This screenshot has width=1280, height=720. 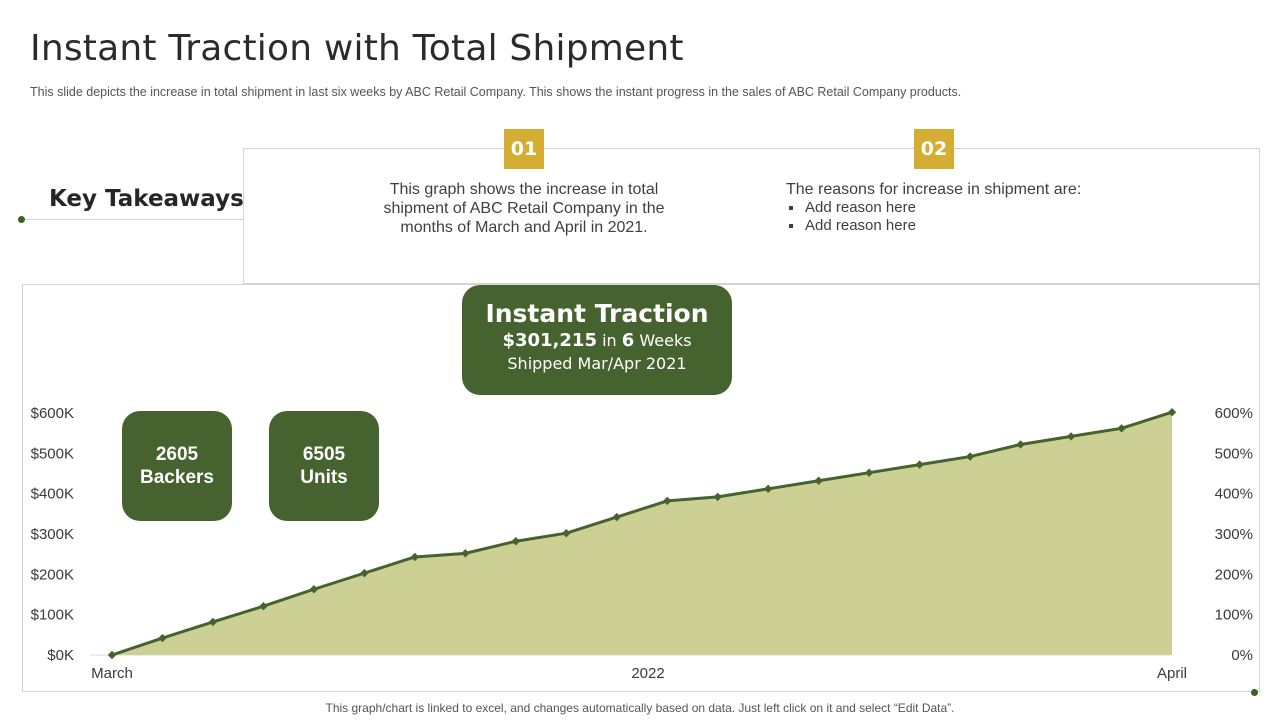 What do you see at coordinates (324, 466) in the screenshot?
I see `units-card: 6505 Units` at bounding box center [324, 466].